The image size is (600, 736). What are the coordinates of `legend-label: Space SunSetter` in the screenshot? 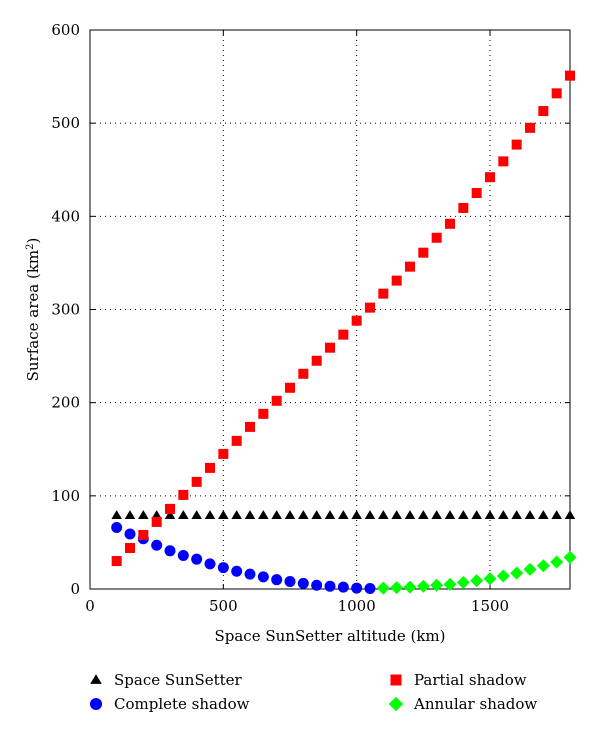 It's located at (178, 680).